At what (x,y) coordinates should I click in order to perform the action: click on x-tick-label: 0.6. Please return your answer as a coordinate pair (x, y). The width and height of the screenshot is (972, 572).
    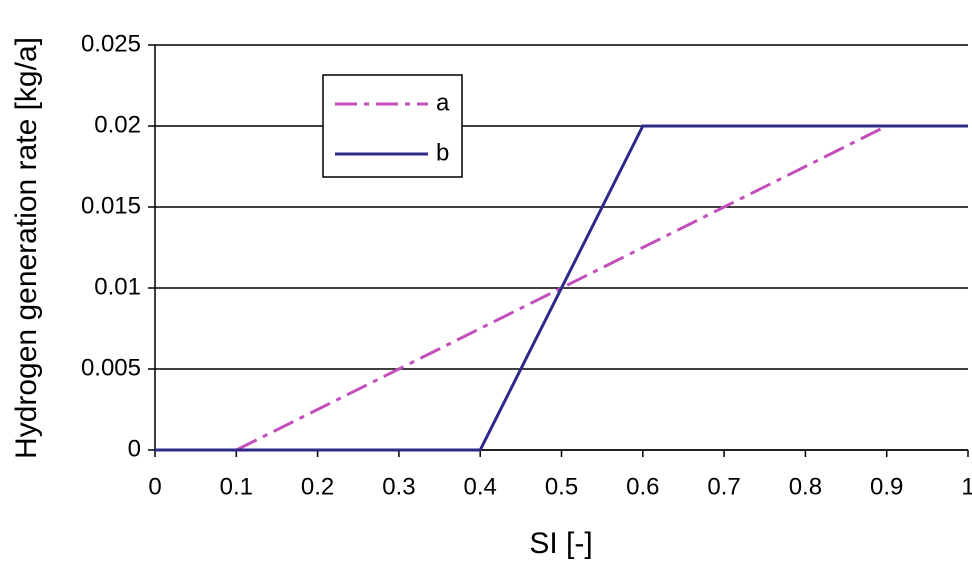
    Looking at the image, I should click on (642, 486).